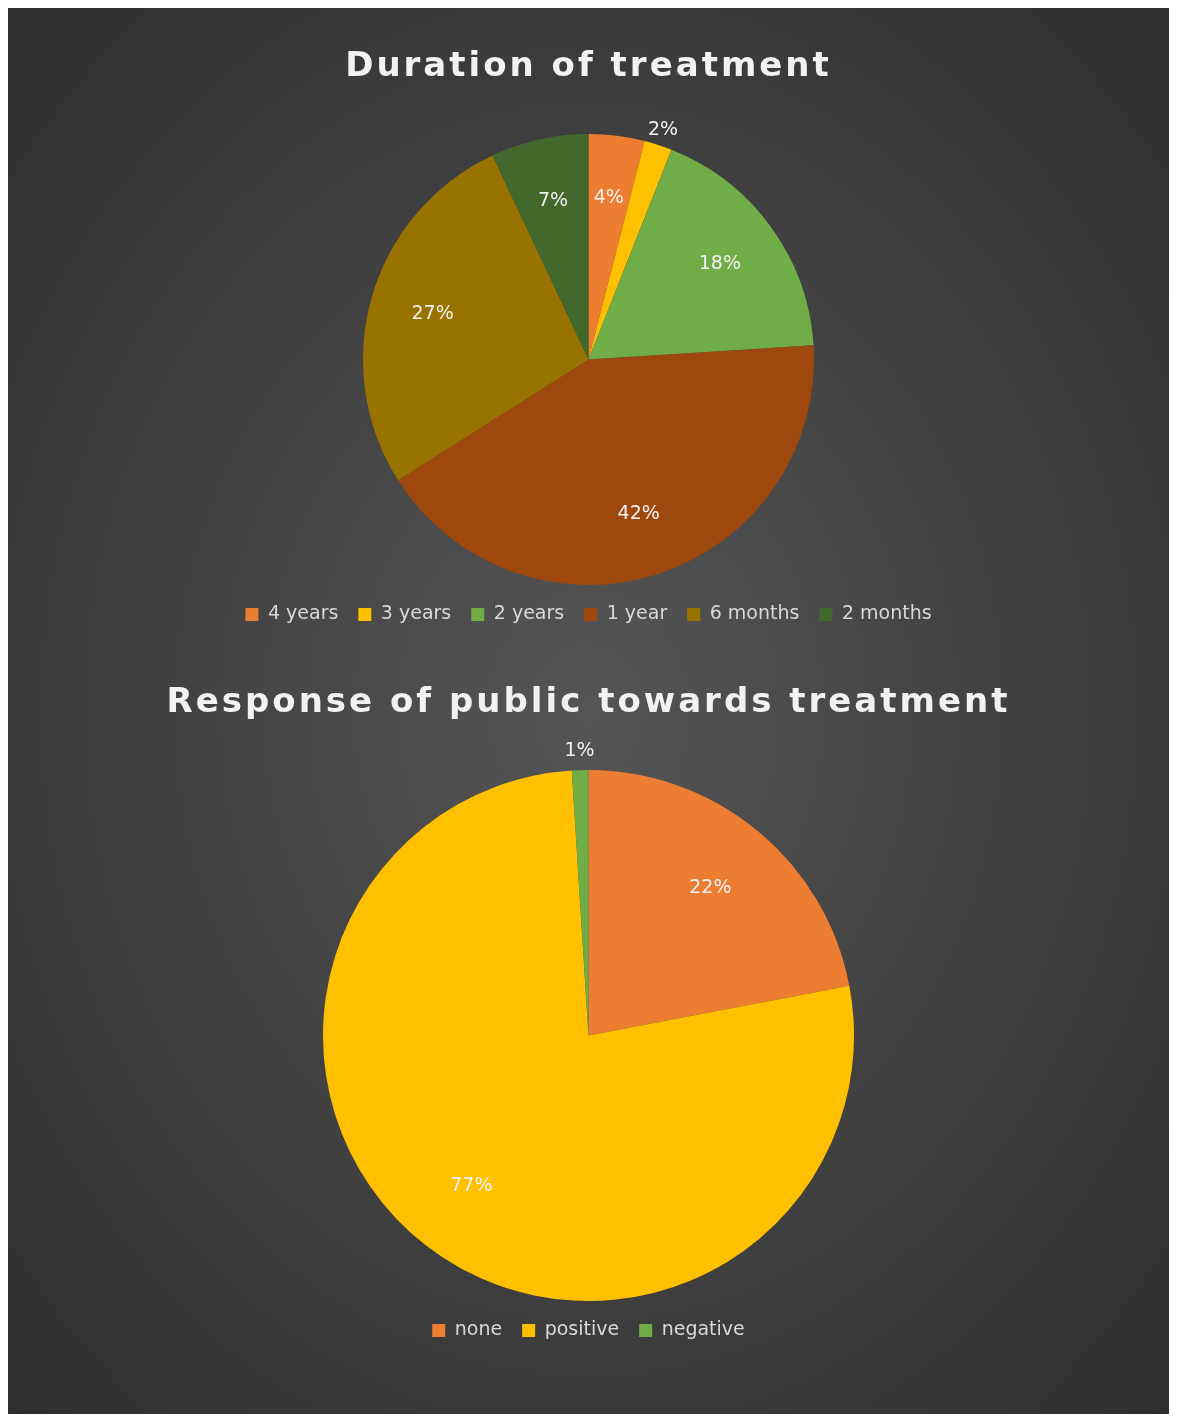  I want to click on chart-title: Duration of treatment, so click(588, 63).